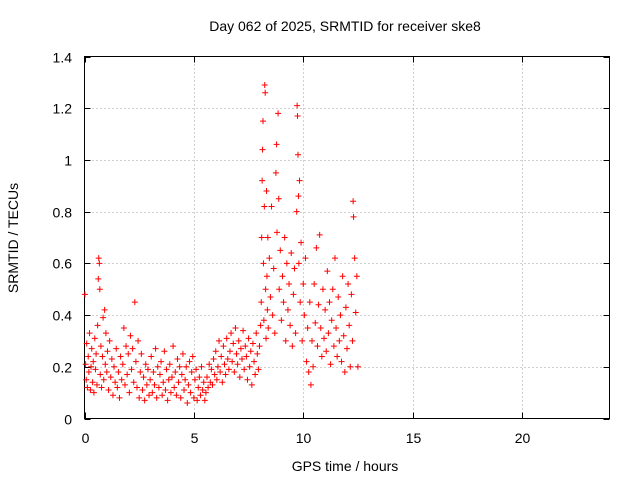 Image resolution: width=640 pixels, height=480 pixels. What do you see at coordinates (63, 58) in the screenshot?
I see `y-tick-label: 1.4` at bounding box center [63, 58].